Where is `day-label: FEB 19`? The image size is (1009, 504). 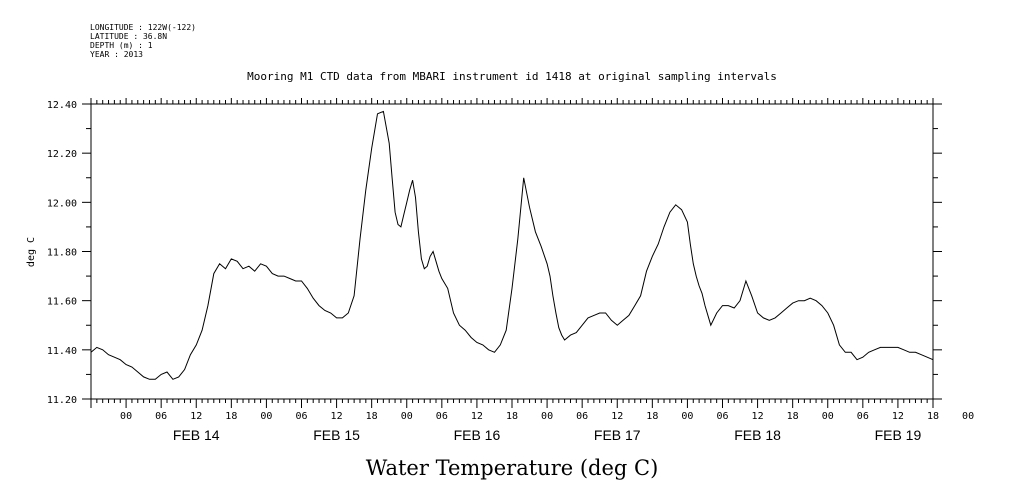 day-label: FEB 19 is located at coordinates (898, 435).